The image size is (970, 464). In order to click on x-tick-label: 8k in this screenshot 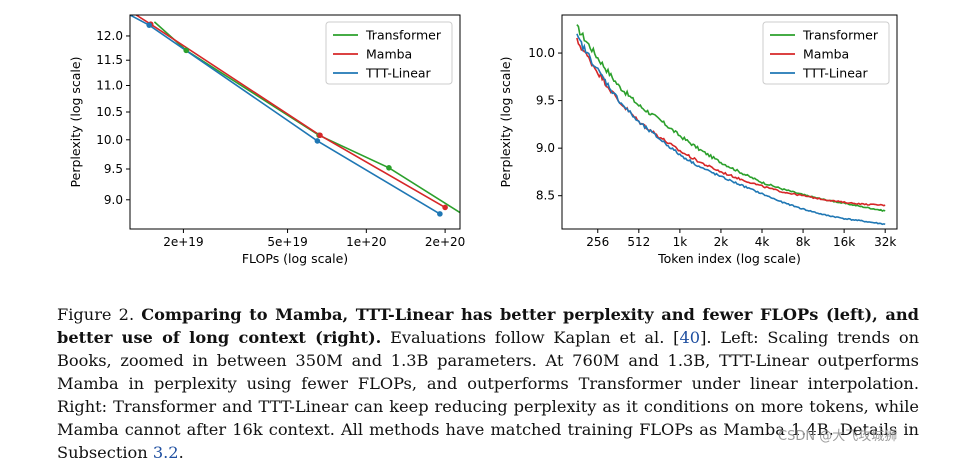, I will do `click(803, 242)`.